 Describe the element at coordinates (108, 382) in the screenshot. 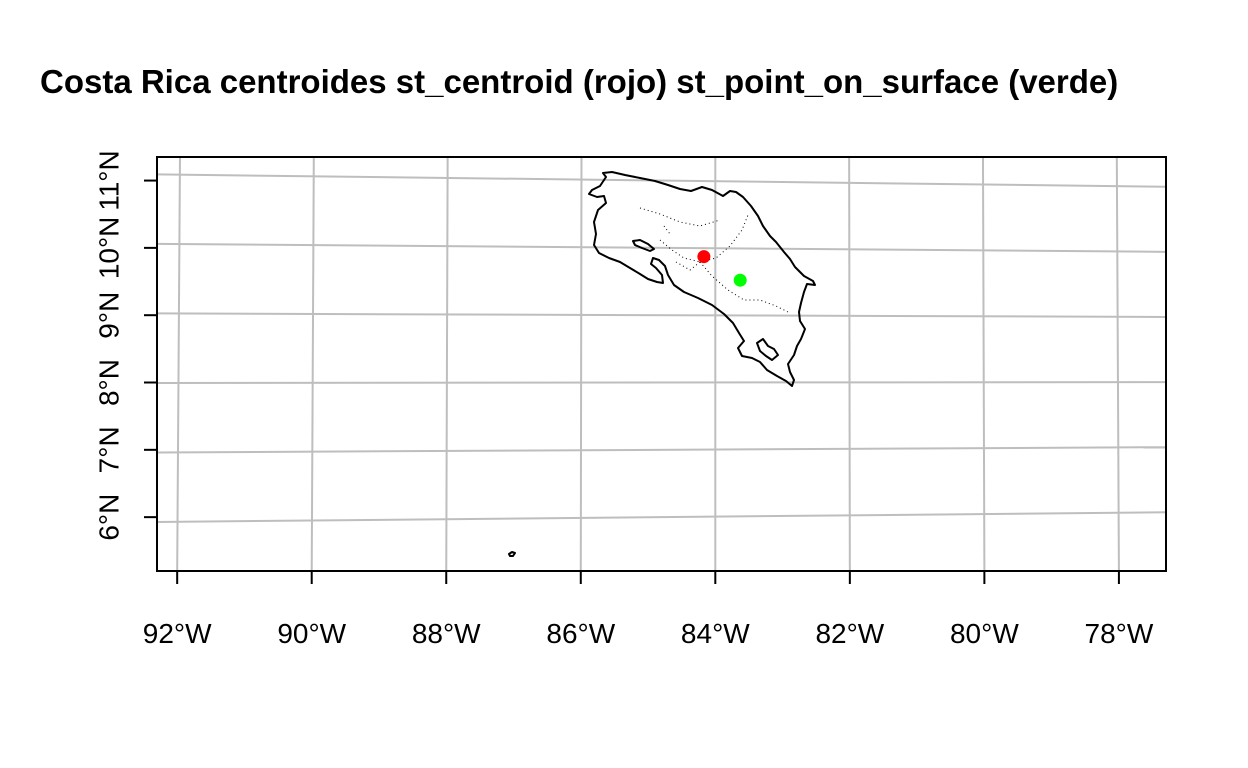

I see `y-tick-label: 8°N` at that location.